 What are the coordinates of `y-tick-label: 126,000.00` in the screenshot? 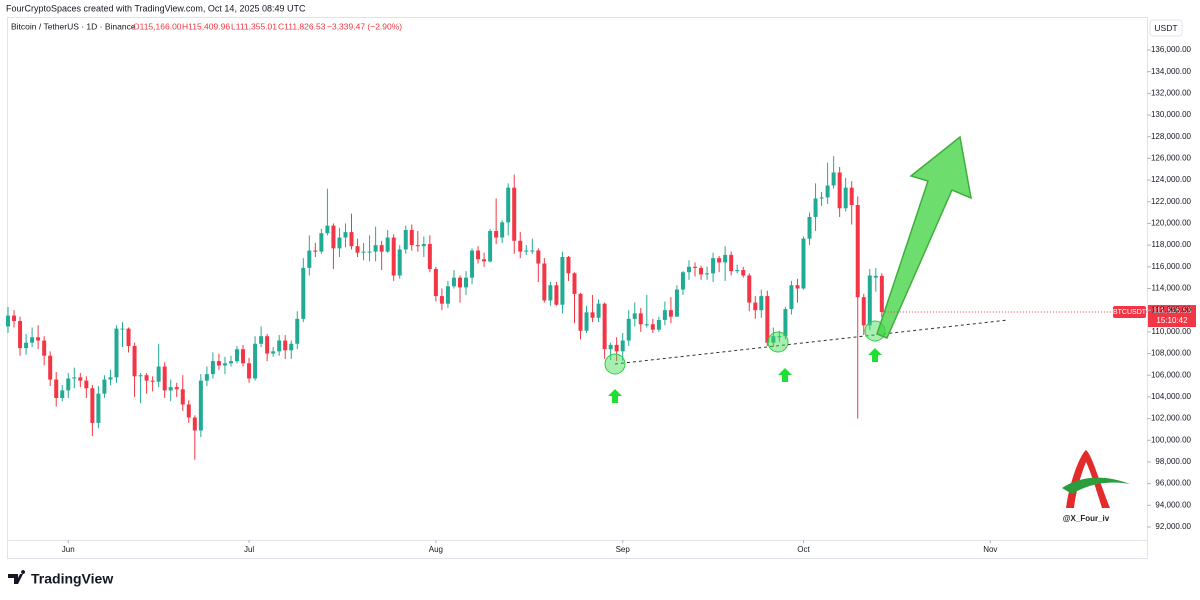 It's located at (1171, 158).